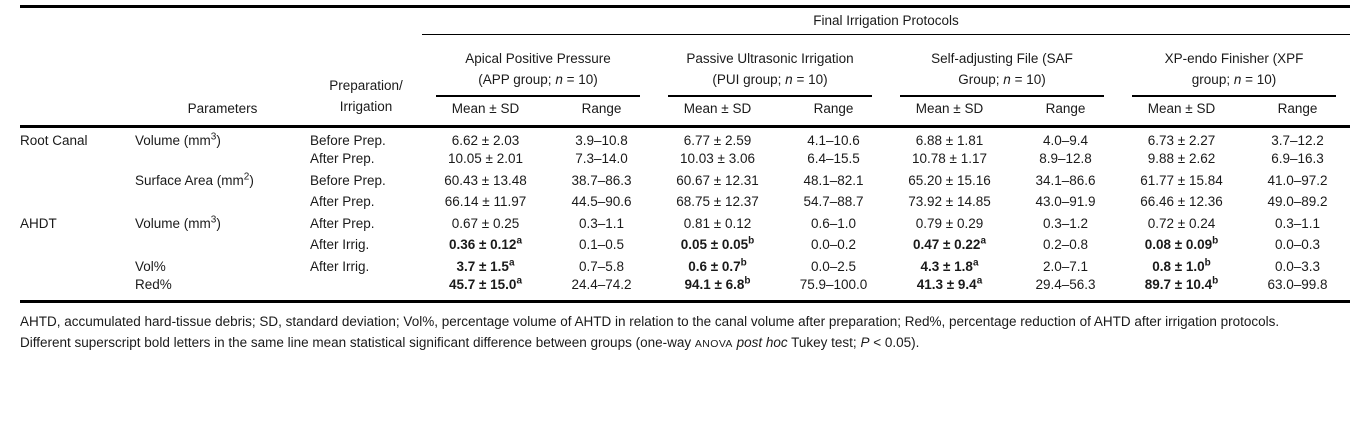  Describe the element at coordinates (717, 223) in the screenshot. I see `cell-mean: 0.81 ± 0.12` at that location.